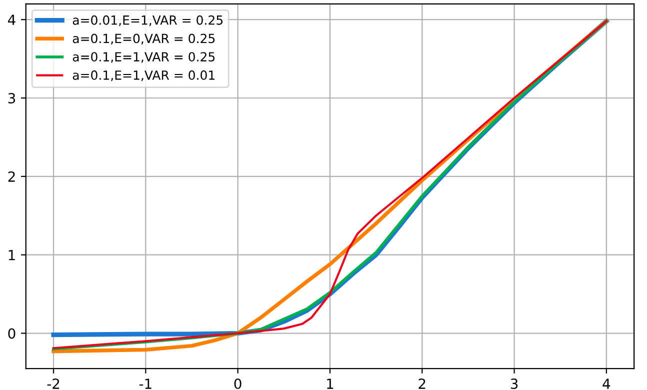  I want to click on legend-label: a=0.1,E=1,VAR = 0.01, so click(143, 76).